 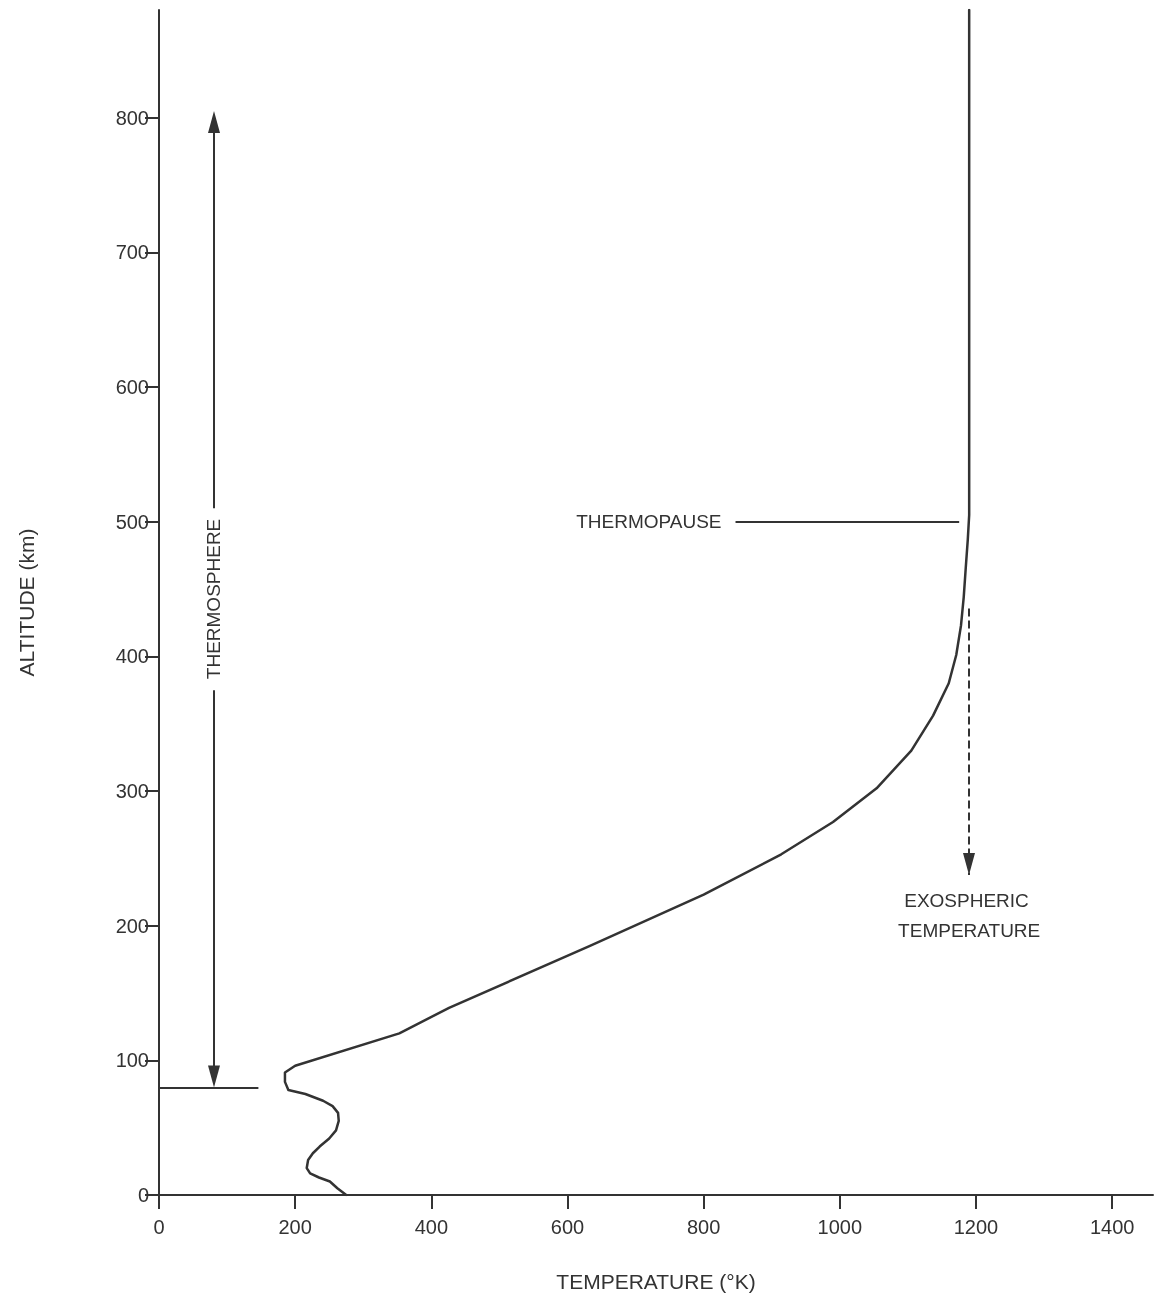 I want to click on annotation: THERMOSPHERE, so click(x=214, y=599).